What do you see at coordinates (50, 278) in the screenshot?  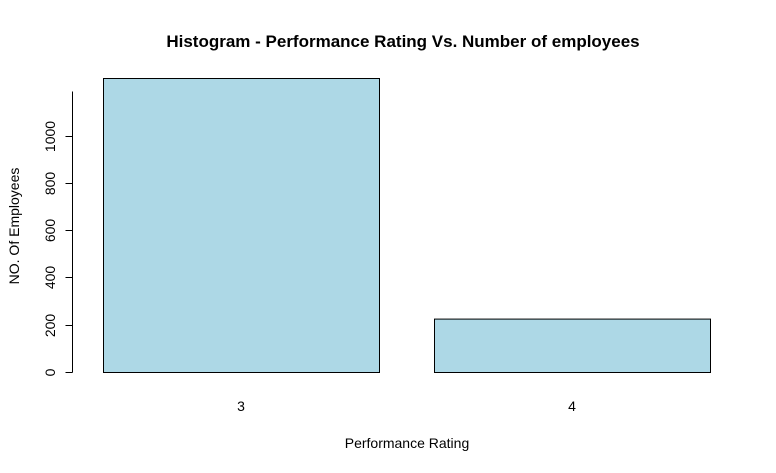 I see `y-tick-label-400: 400` at bounding box center [50, 278].